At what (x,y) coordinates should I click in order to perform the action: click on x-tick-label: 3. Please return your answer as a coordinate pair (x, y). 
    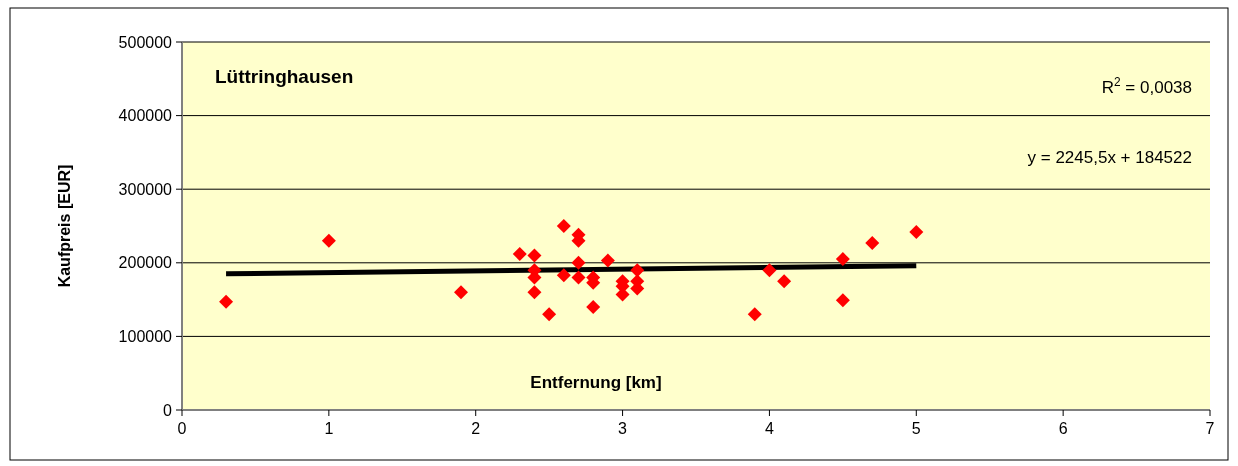
    Looking at the image, I should click on (623, 428).